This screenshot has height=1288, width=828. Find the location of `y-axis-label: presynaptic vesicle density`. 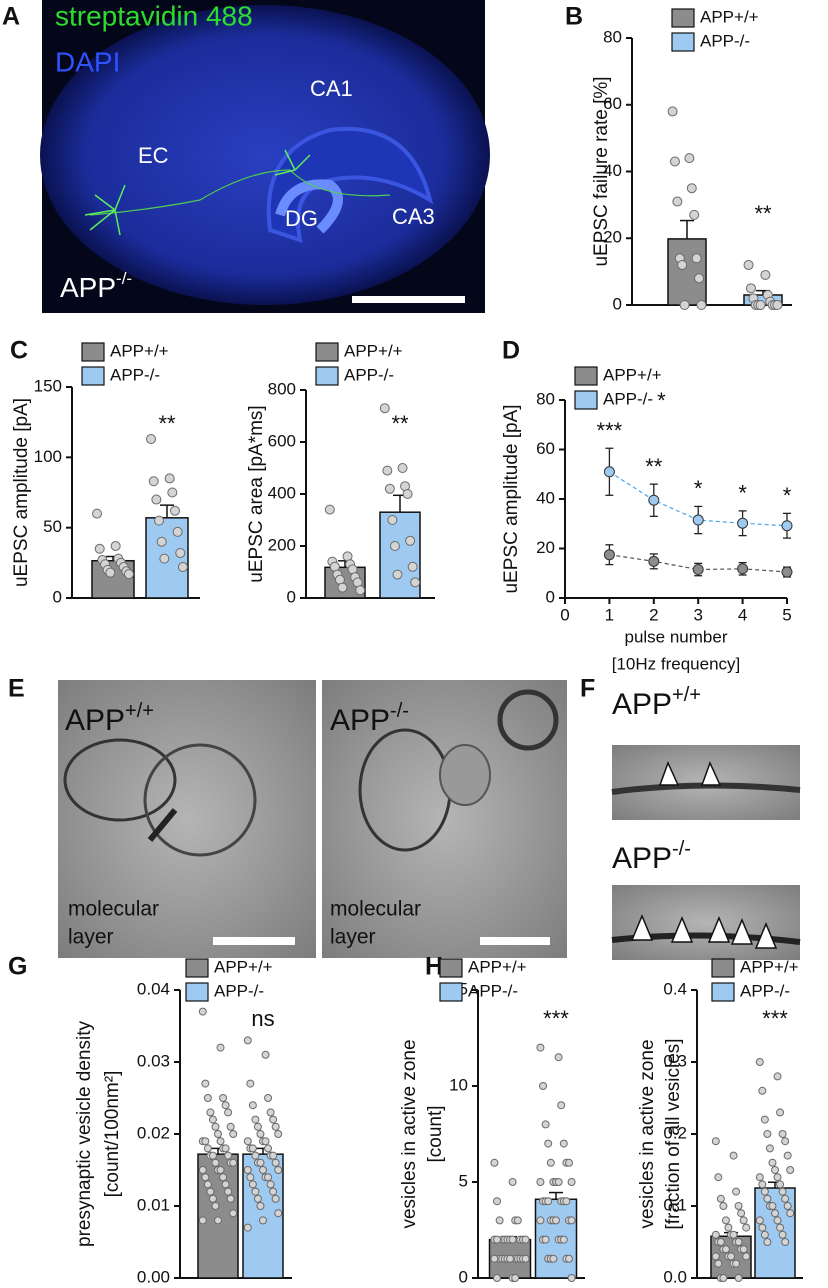

y-axis-label: presynaptic vesicle density is located at coordinates (84, 1134).